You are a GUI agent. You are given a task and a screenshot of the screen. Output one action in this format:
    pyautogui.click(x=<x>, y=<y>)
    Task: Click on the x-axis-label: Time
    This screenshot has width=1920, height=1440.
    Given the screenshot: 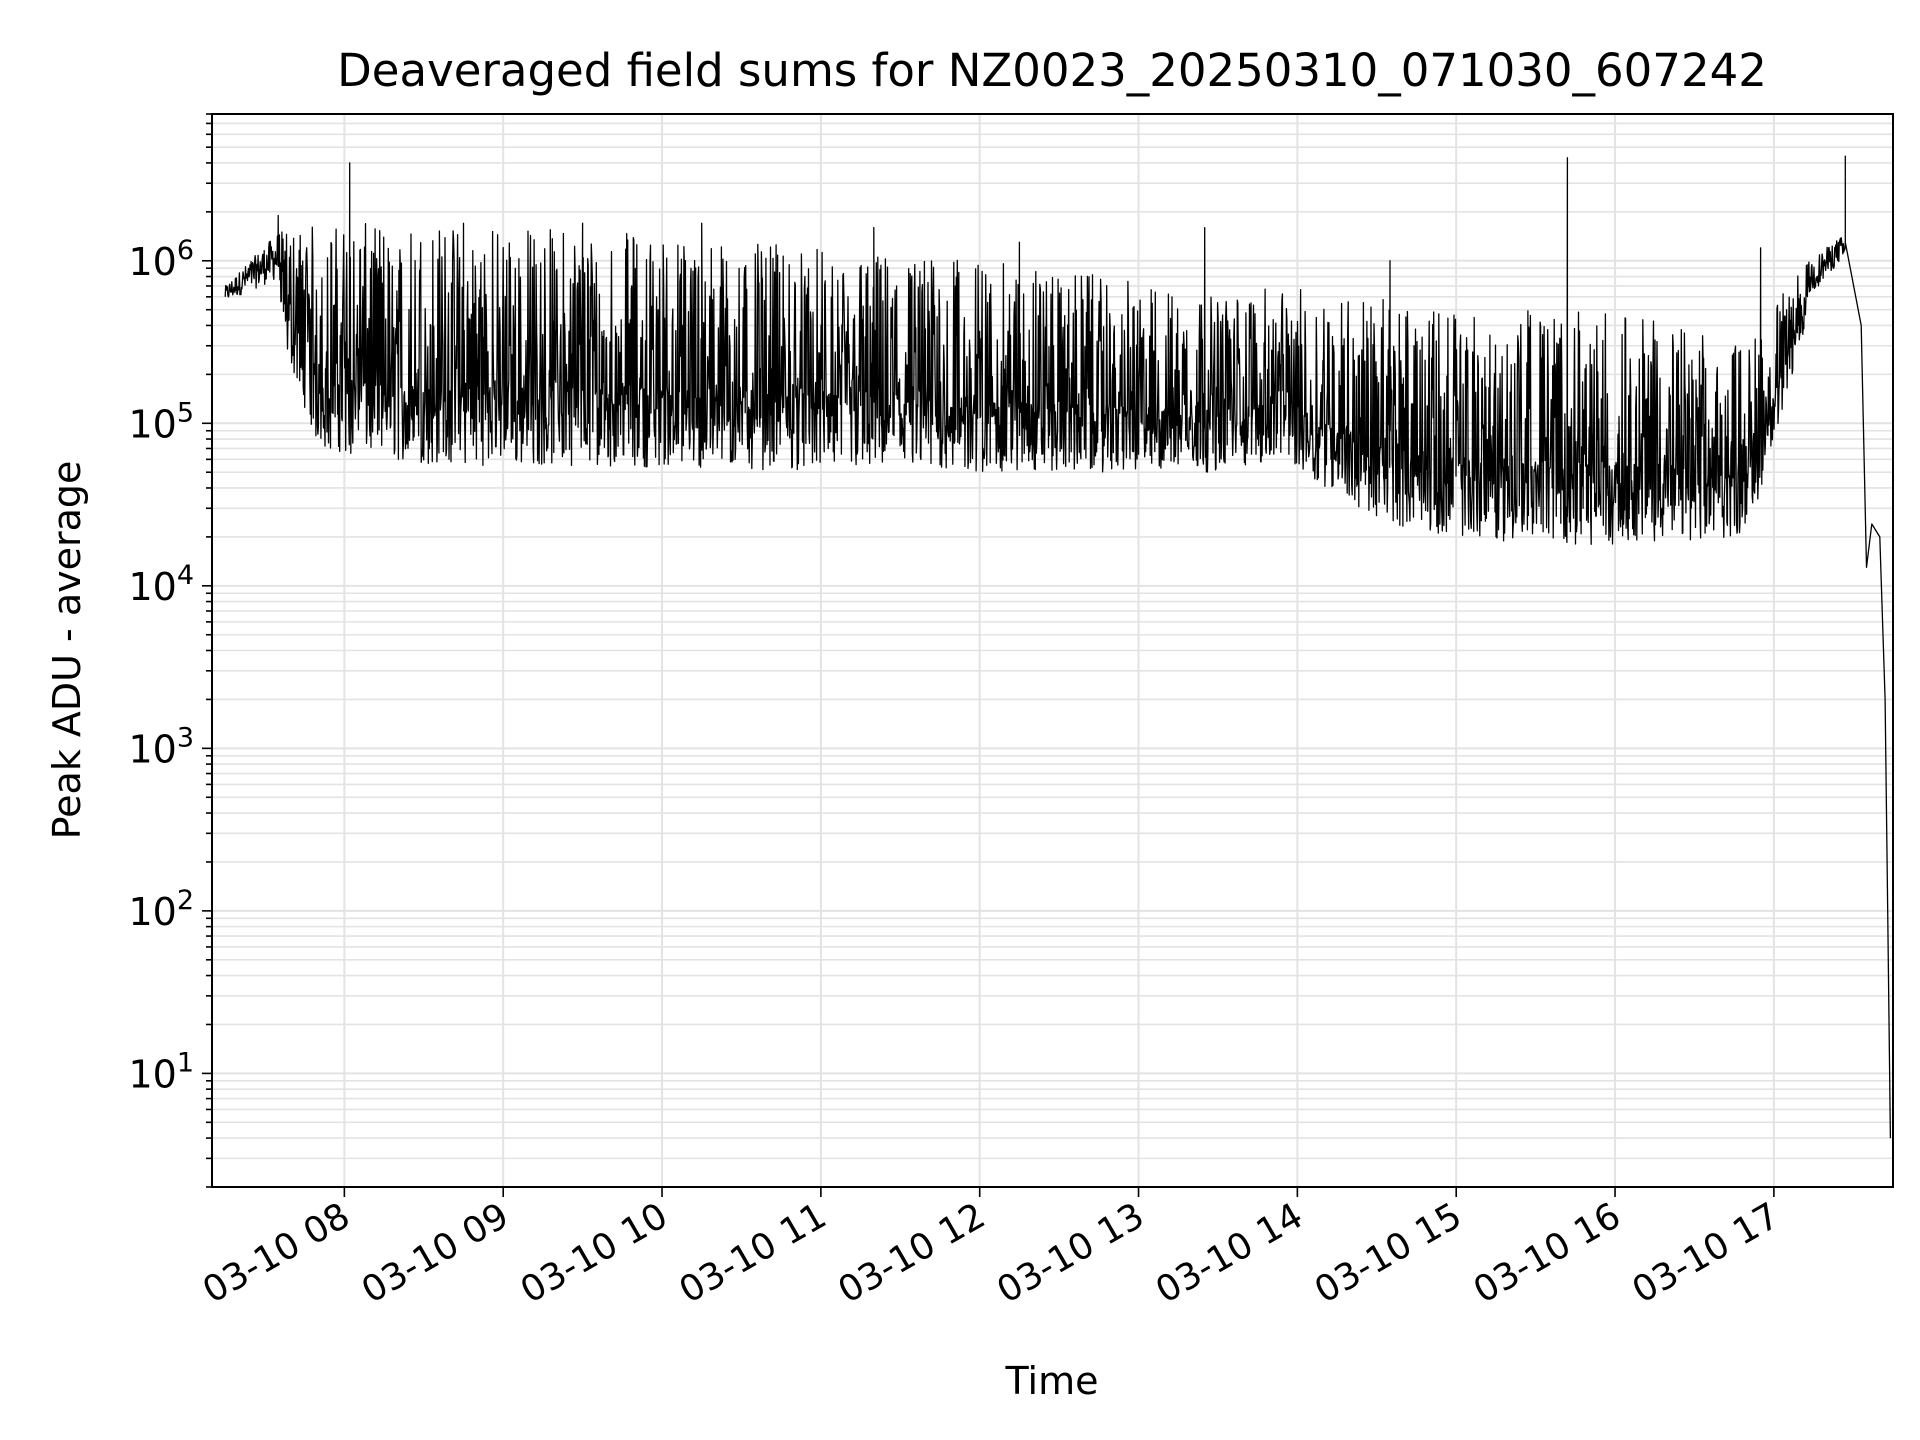 What is the action you would take?
    pyautogui.click(x=1052, y=1381)
    